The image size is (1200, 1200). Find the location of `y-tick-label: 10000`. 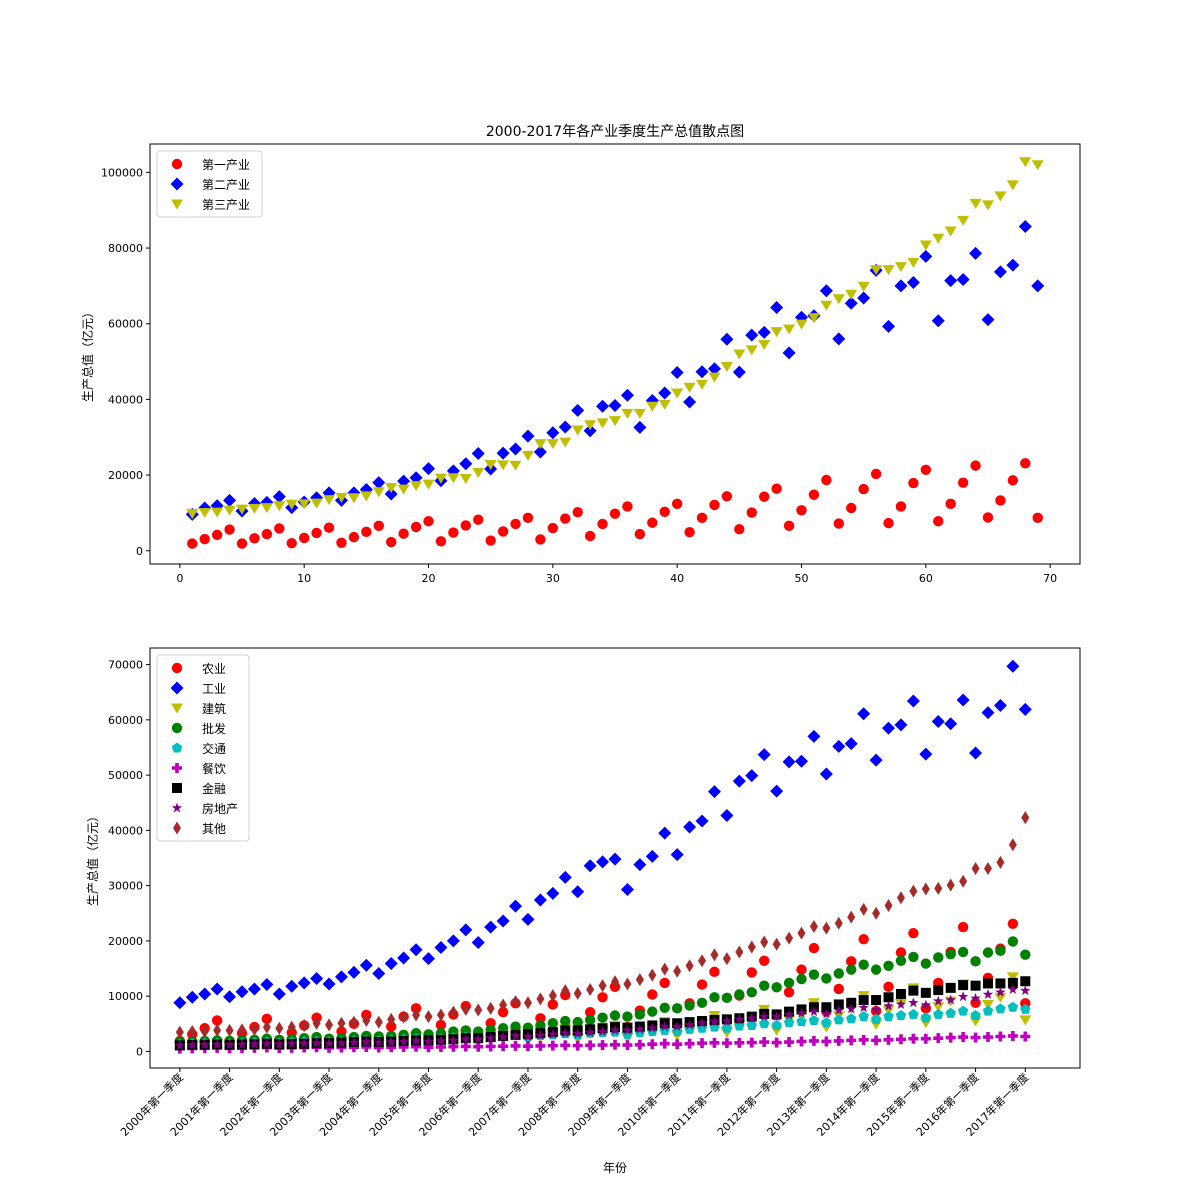

y-tick-label: 10000 is located at coordinates (125, 996).